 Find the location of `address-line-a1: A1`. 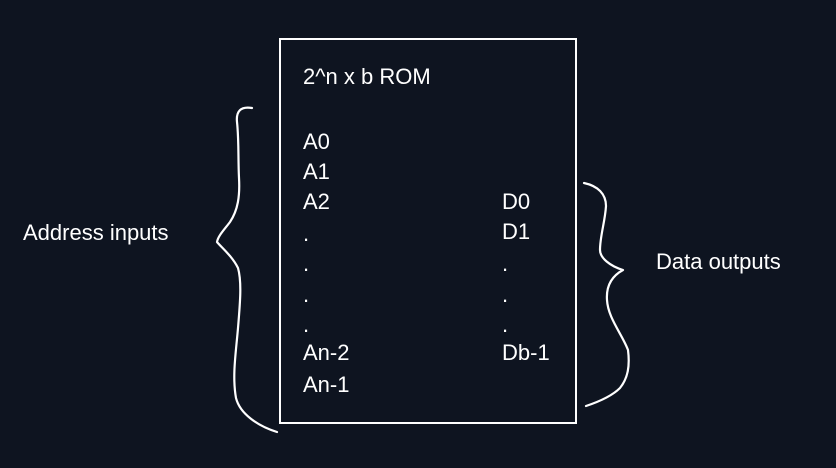

address-line-a1: A1 is located at coordinates (316, 171).